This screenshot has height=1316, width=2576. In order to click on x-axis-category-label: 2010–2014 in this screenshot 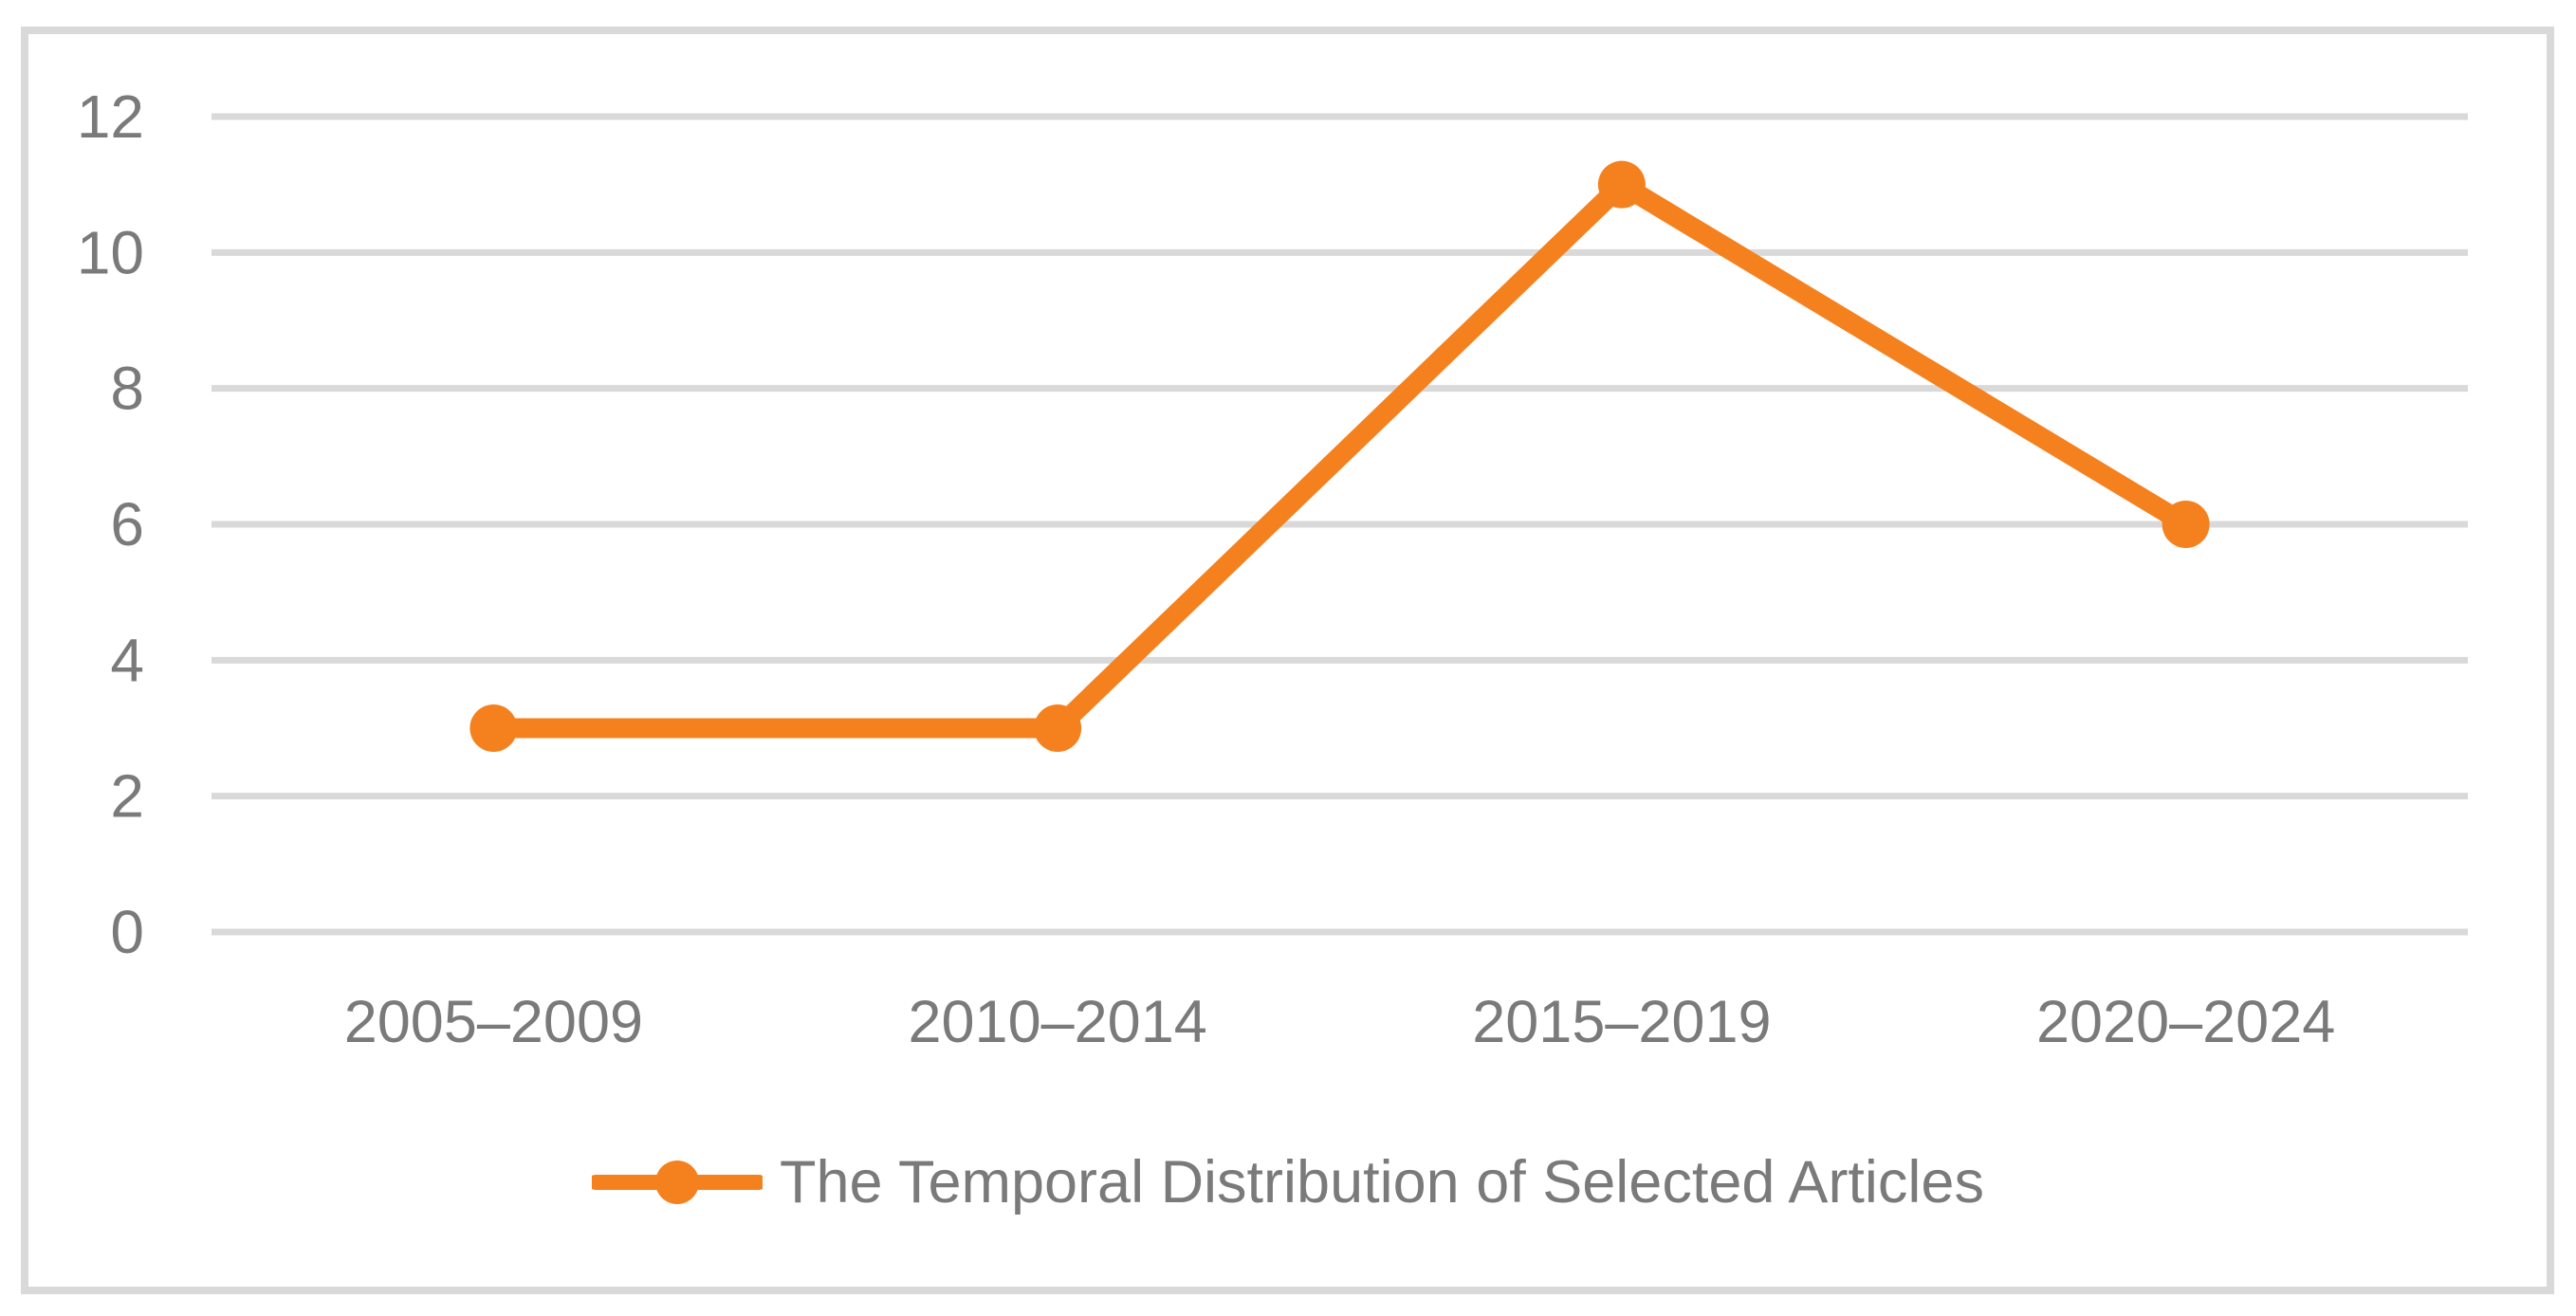, I will do `click(1057, 1022)`.